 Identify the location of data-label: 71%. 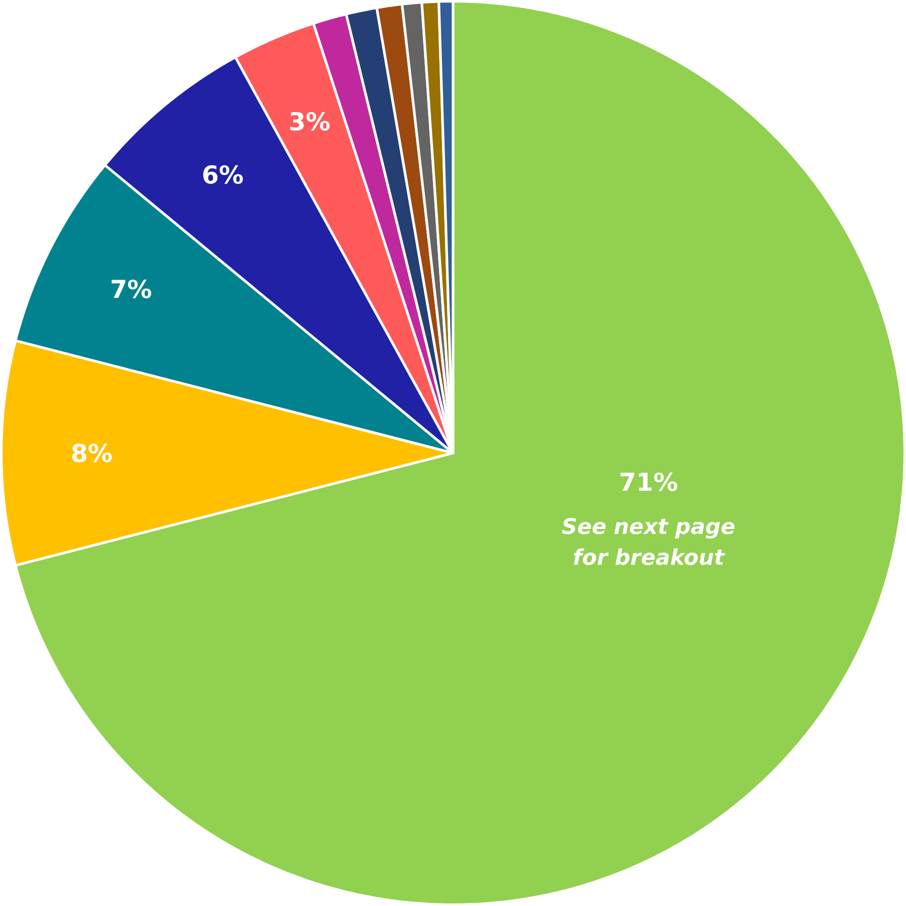
(649, 482).